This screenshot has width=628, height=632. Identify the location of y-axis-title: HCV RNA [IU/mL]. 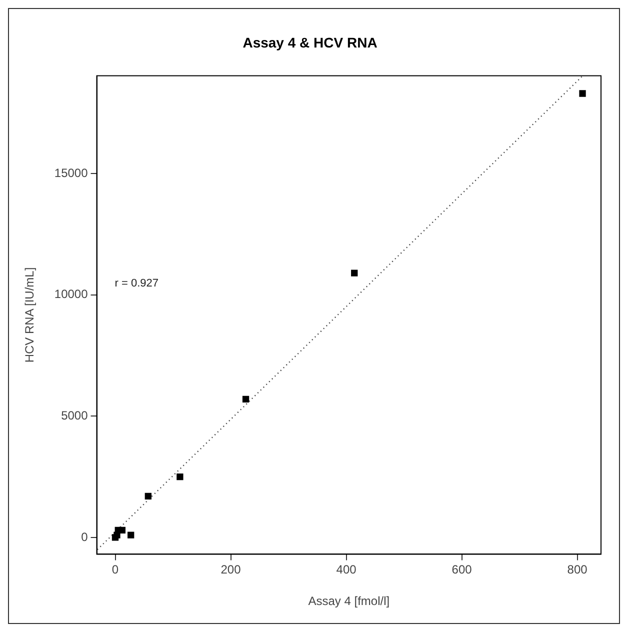
(29, 315).